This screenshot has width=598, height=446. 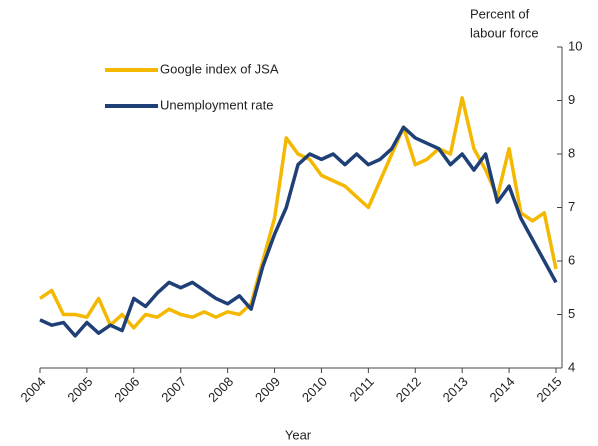 I want to click on x-tick-label: 2008, so click(x=220, y=389).